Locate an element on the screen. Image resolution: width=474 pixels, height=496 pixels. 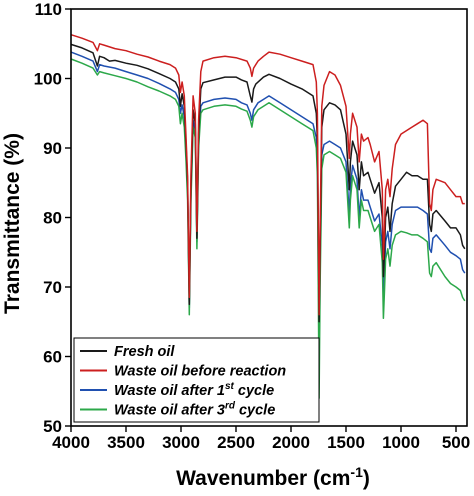
x-axis-title-superscript: -1 is located at coordinates (356, 472).